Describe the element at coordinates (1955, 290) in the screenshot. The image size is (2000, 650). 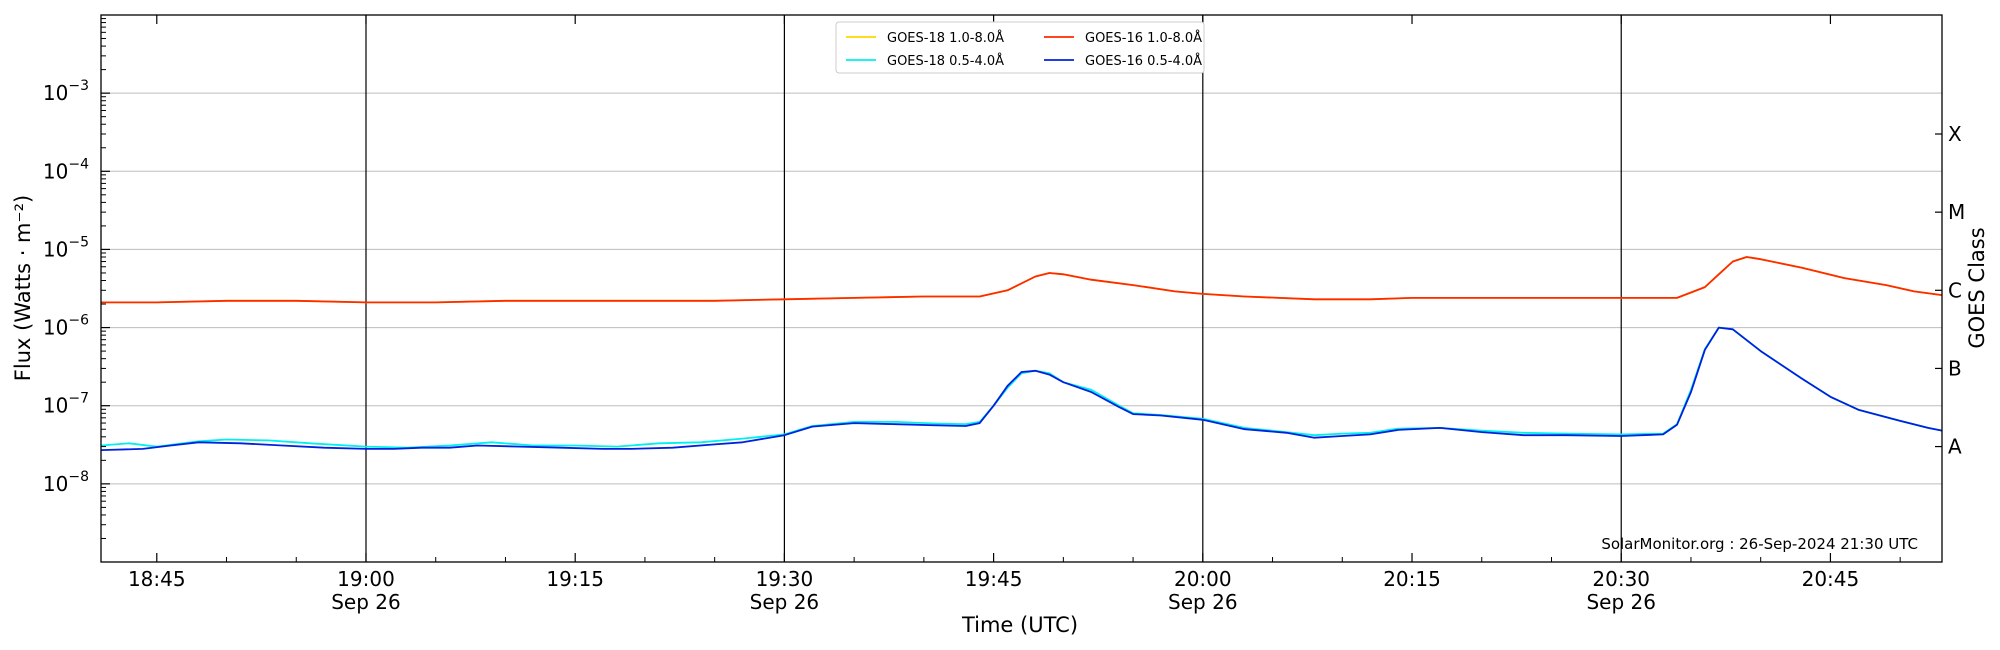
I see `goes-class-label: C` at that location.